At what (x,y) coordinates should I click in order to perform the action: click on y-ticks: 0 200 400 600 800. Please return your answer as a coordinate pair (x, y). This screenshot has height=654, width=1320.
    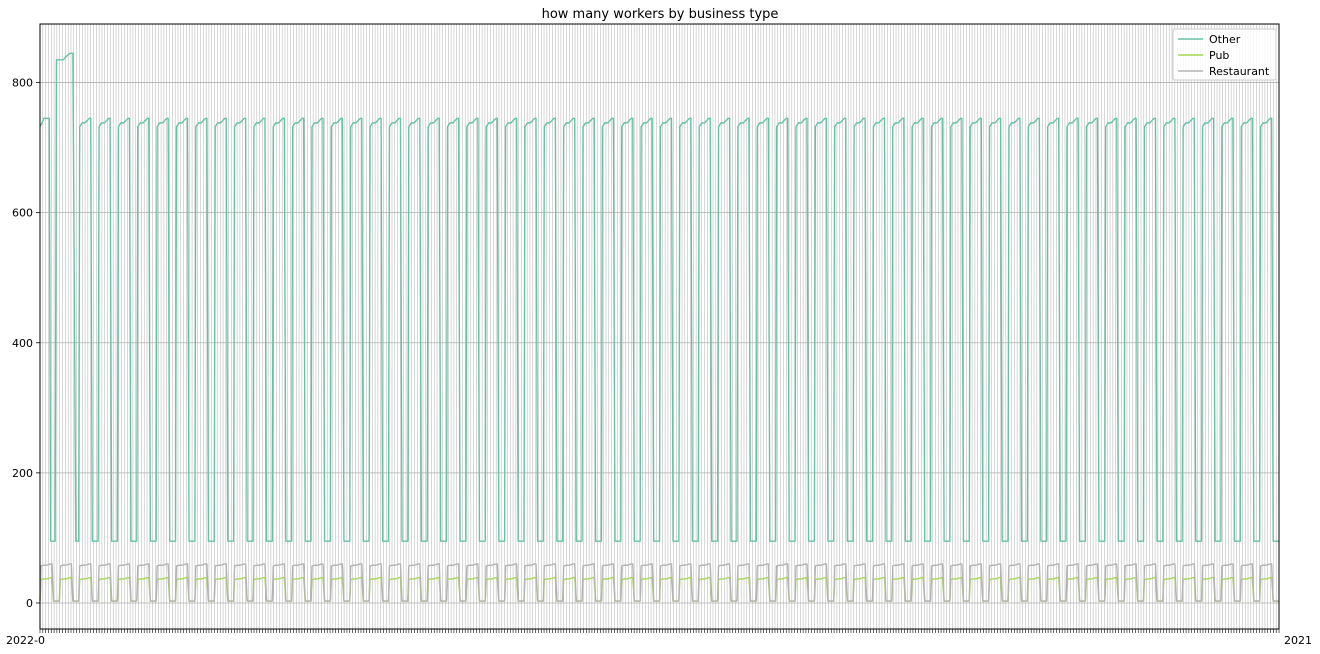
    Looking at the image, I should click on (26, 343).